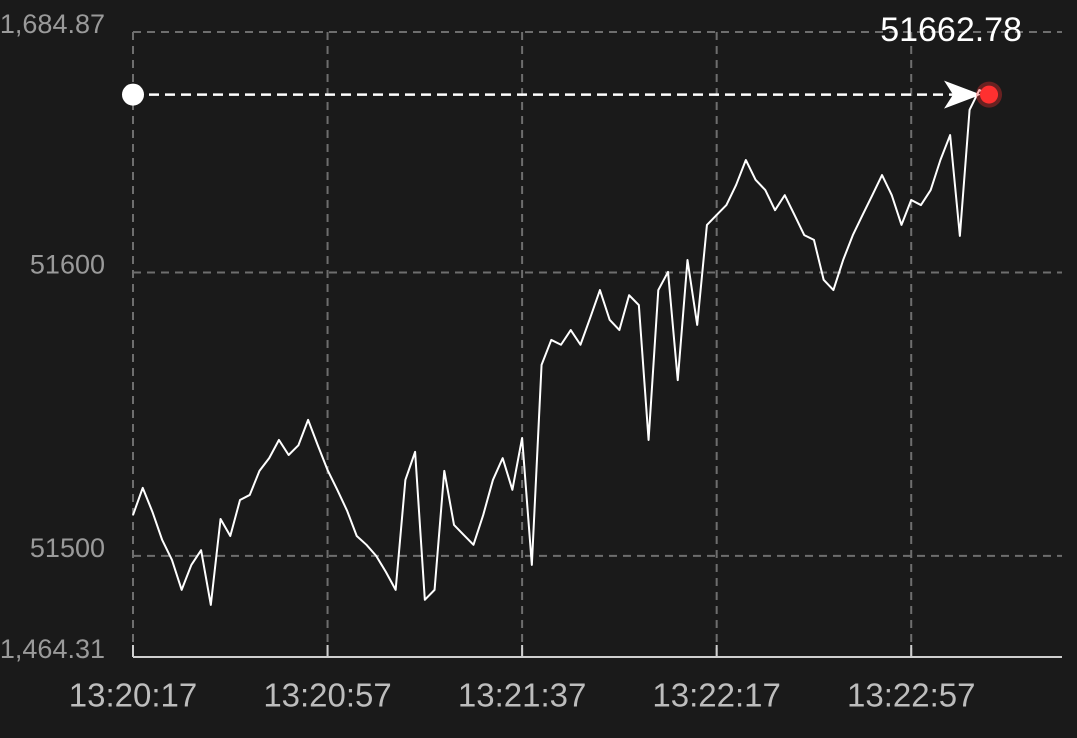  What do you see at coordinates (327, 695) in the screenshot?
I see `x-tick-label: 13:20:57` at bounding box center [327, 695].